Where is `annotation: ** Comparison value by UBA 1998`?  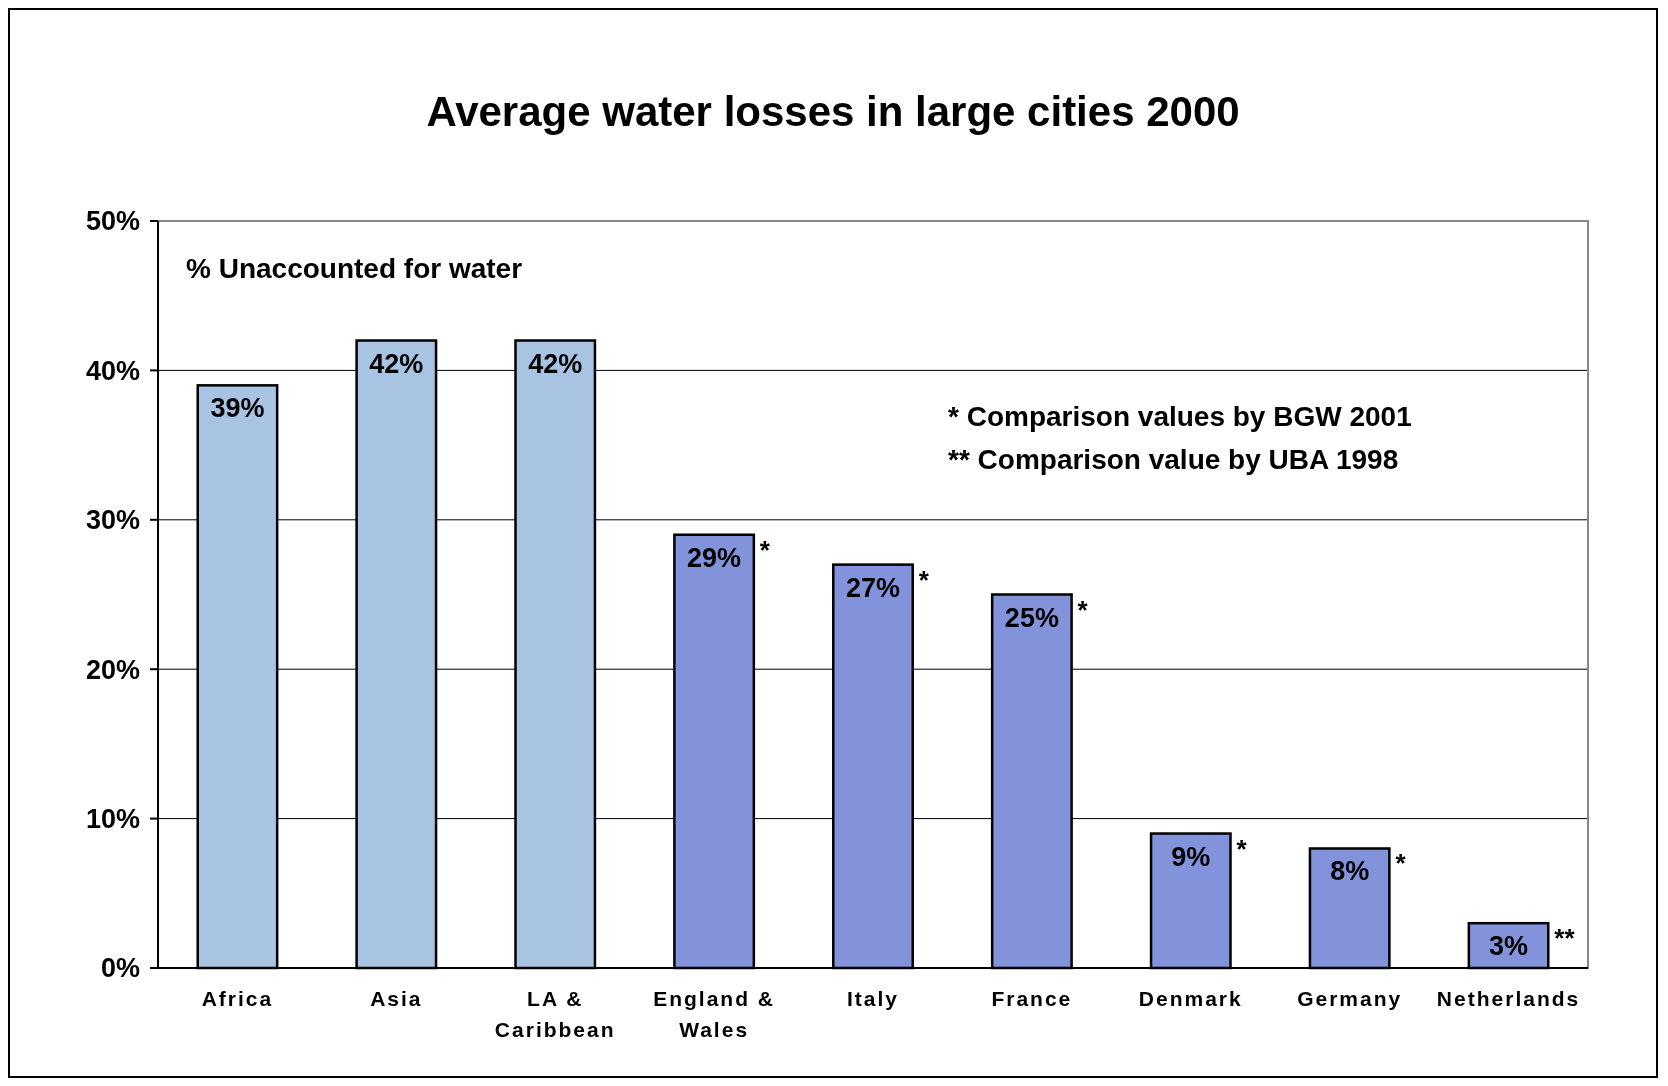 annotation: ** Comparison value by UBA 1998 is located at coordinates (1173, 459).